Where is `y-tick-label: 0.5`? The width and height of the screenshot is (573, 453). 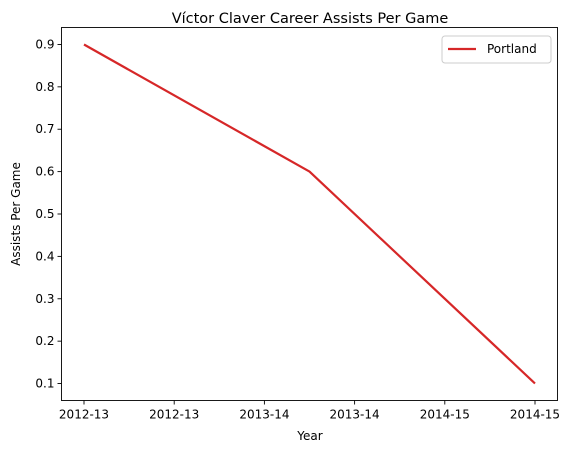 y-tick-label: 0.5 is located at coordinates (44, 214).